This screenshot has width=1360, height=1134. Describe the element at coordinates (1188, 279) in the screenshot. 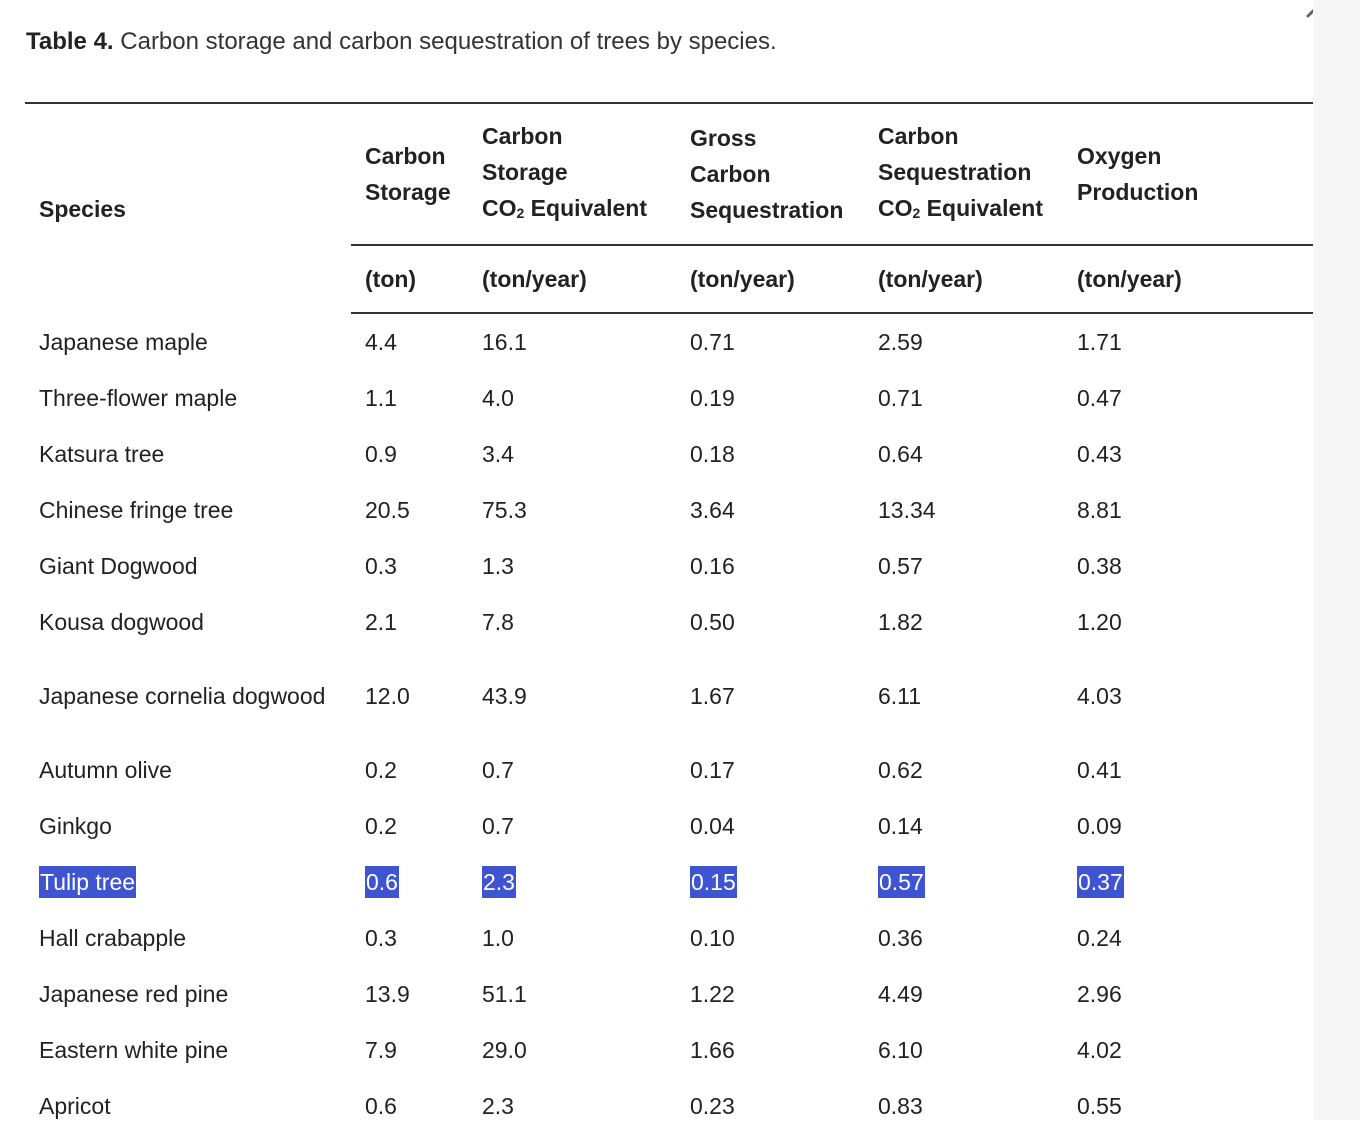

I see `unit-oxygen-production: (ton/year)` at that location.